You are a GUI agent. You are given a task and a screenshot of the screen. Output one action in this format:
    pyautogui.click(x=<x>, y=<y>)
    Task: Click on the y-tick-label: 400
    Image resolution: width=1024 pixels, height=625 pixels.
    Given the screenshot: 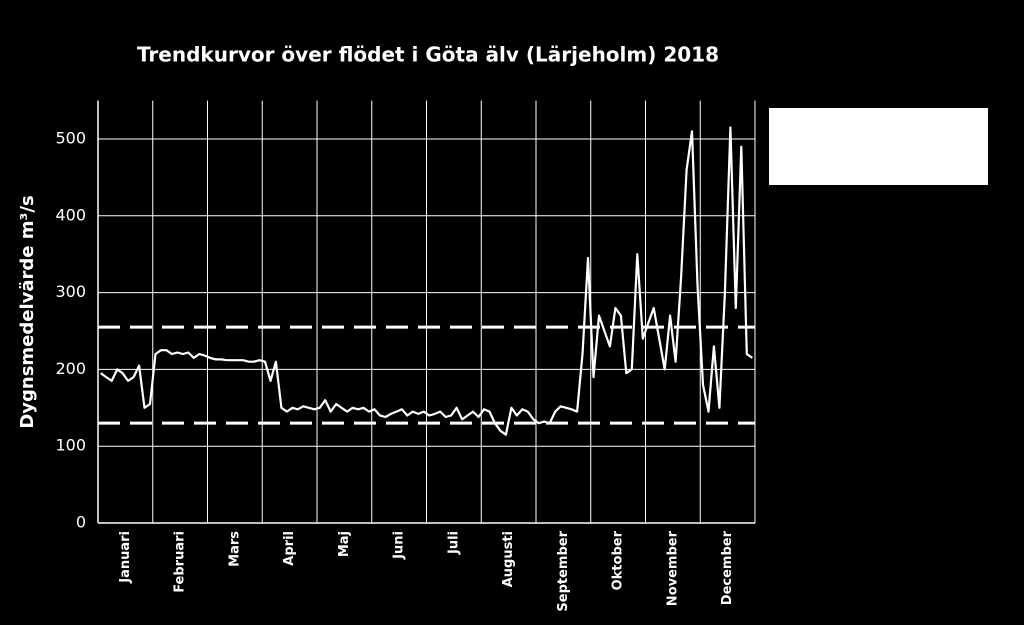 What is the action you would take?
    pyautogui.click(x=70, y=214)
    